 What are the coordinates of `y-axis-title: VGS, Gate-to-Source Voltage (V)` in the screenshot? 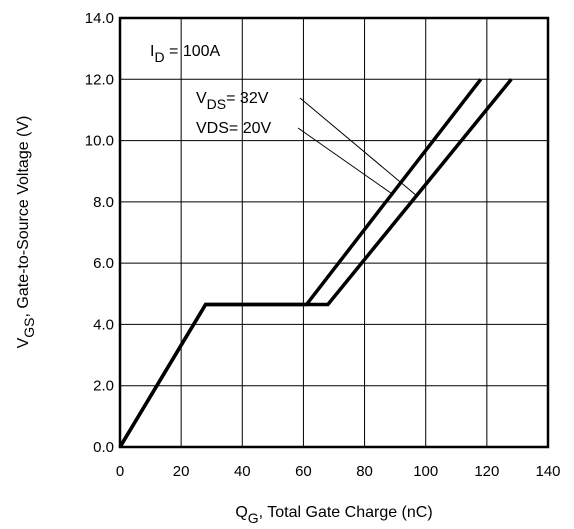 It's located at (26, 232).